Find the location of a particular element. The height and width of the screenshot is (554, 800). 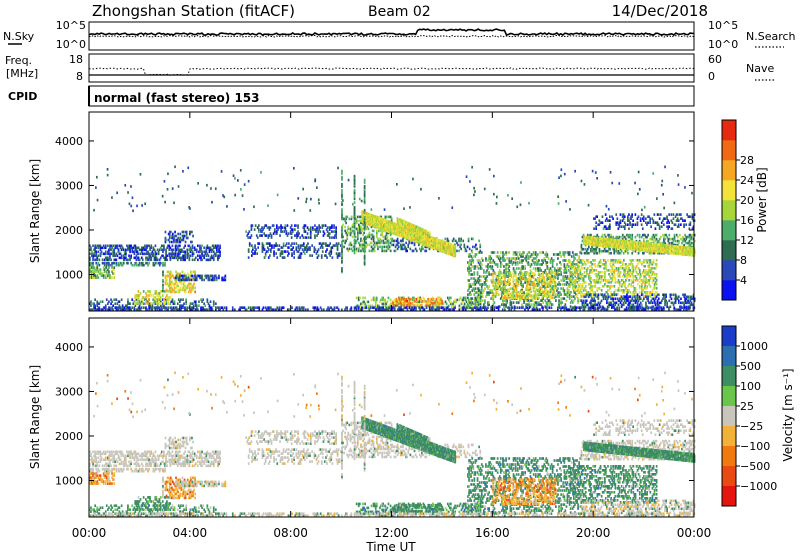

nsearch-tick-bottom: 10^0 is located at coordinates (723, 44).